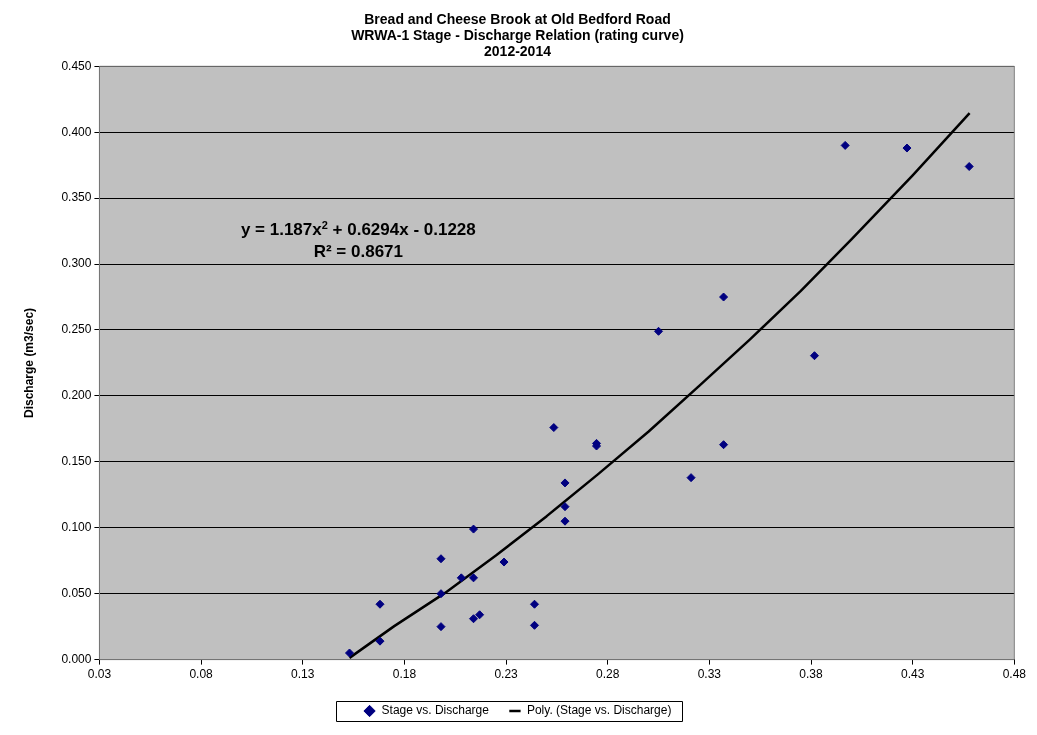 This screenshot has width=1037, height=735. I want to click on y-tick-label: 0.250, so click(76, 329).